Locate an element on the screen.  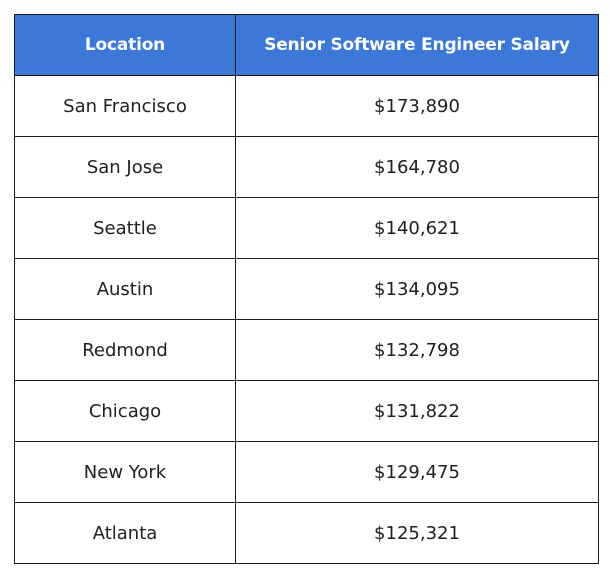
location-cell: San Francisco is located at coordinates (125, 106).